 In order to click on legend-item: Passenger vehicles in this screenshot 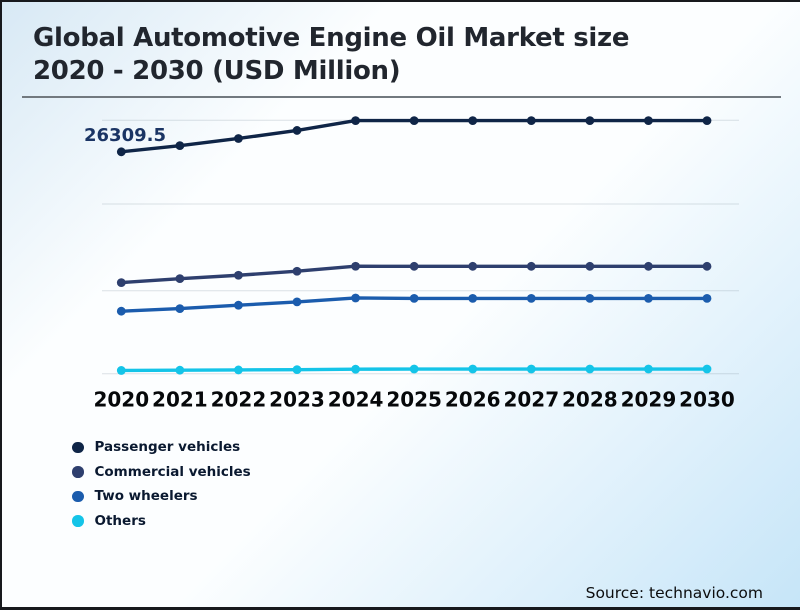, I will do `click(161, 447)`.